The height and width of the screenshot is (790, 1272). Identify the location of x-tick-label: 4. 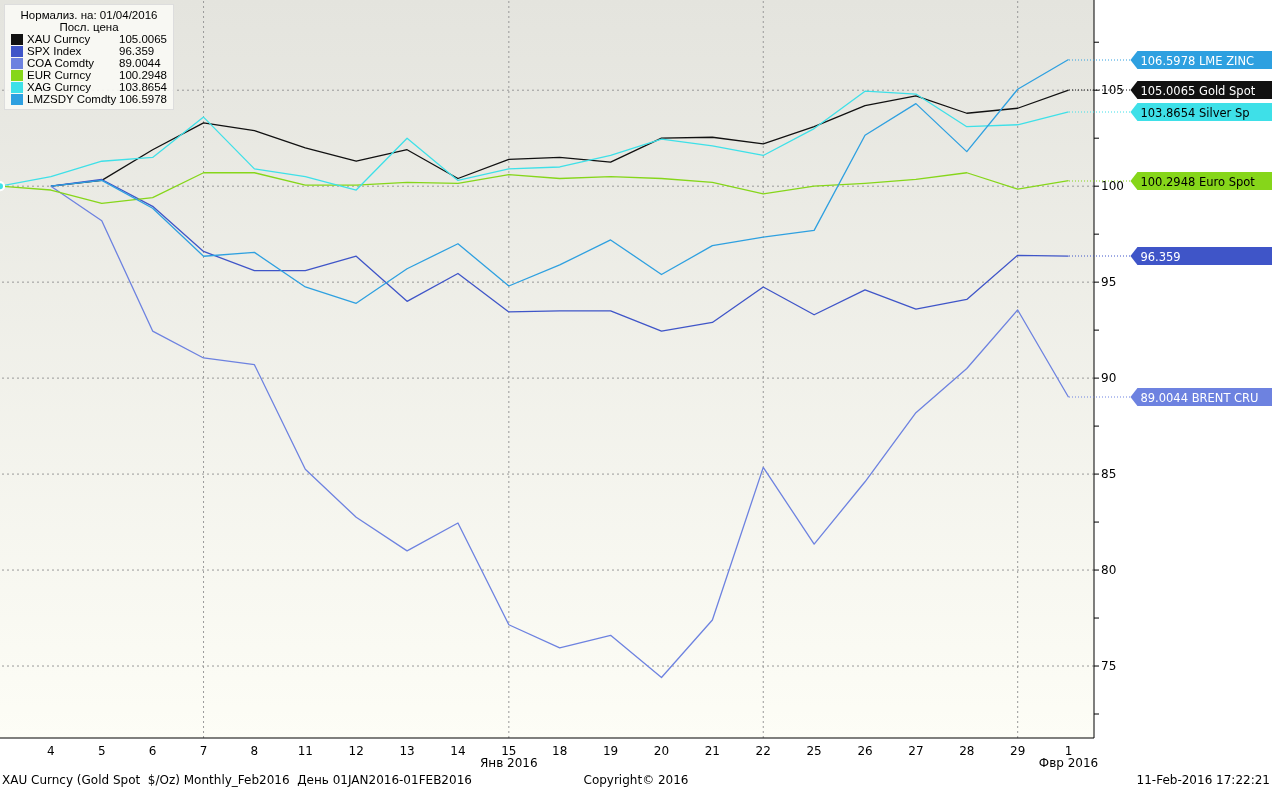
(51, 750).